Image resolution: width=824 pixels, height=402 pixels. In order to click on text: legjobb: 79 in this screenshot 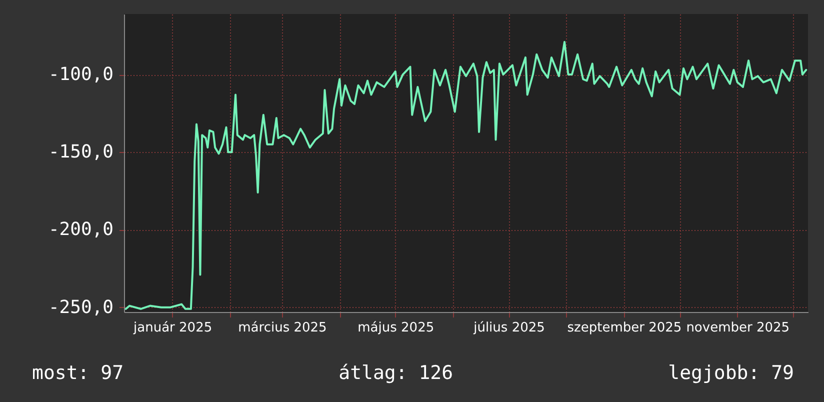, I will do `click(731, 373)`.